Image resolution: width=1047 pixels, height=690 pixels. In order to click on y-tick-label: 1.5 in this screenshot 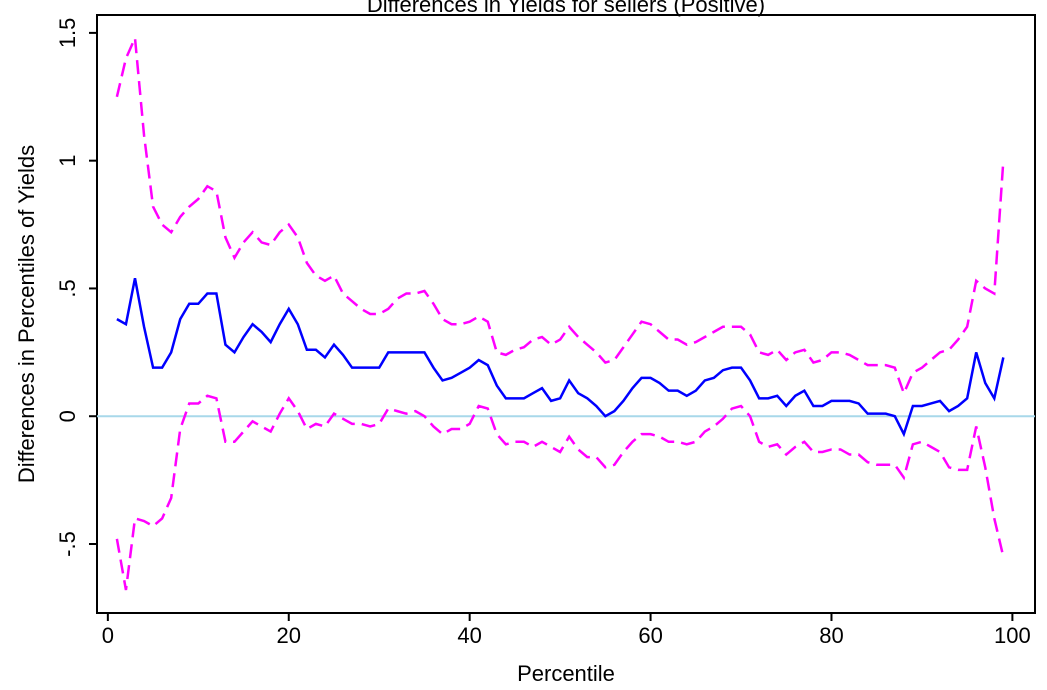, I will do `click(67, 33)`.